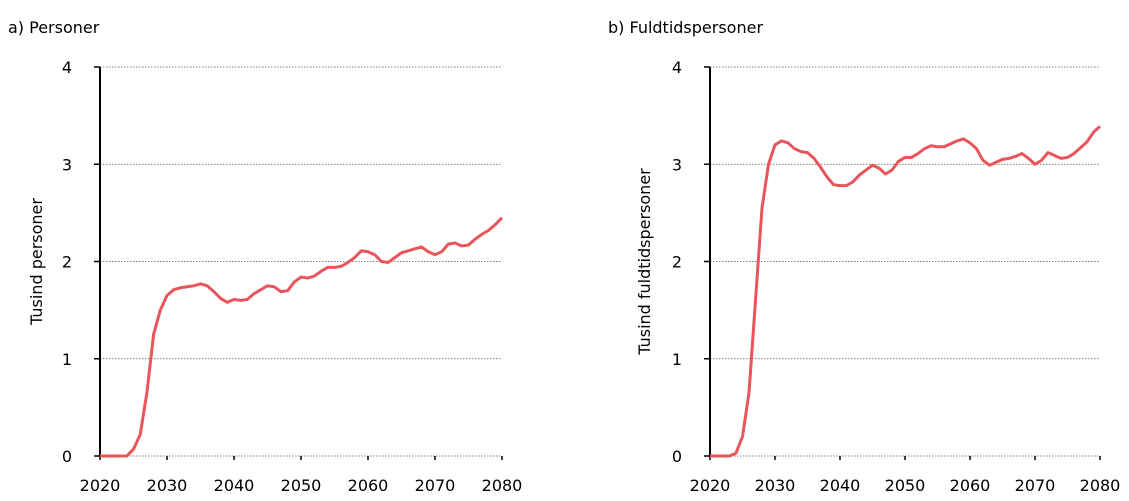 This screenshot has height=501, width=1129. Describe the element at coordinates (54, 27) in the screenshot. I see `chart-title: a) Personer` at that location.